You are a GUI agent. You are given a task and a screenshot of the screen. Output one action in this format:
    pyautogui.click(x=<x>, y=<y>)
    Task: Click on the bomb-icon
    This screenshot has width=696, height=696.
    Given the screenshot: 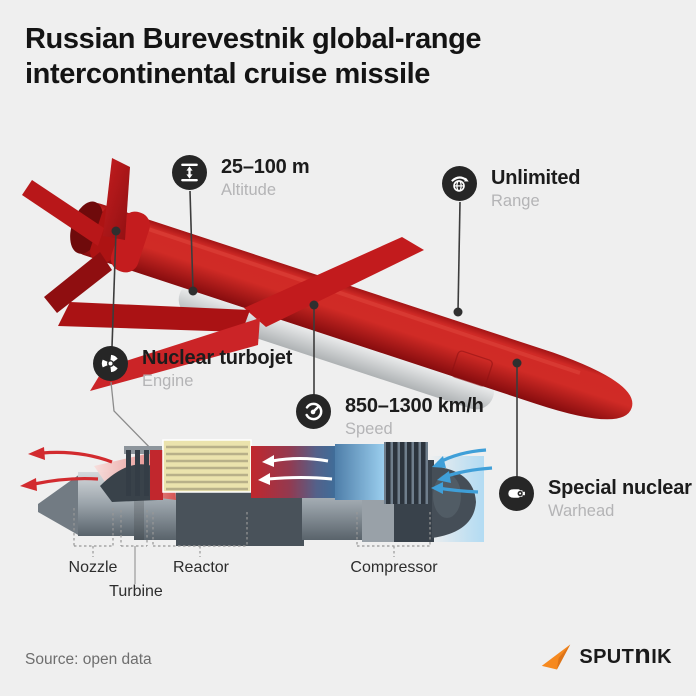 What is the action you would take?
    pyautogui.click(x=516, y=493)
    